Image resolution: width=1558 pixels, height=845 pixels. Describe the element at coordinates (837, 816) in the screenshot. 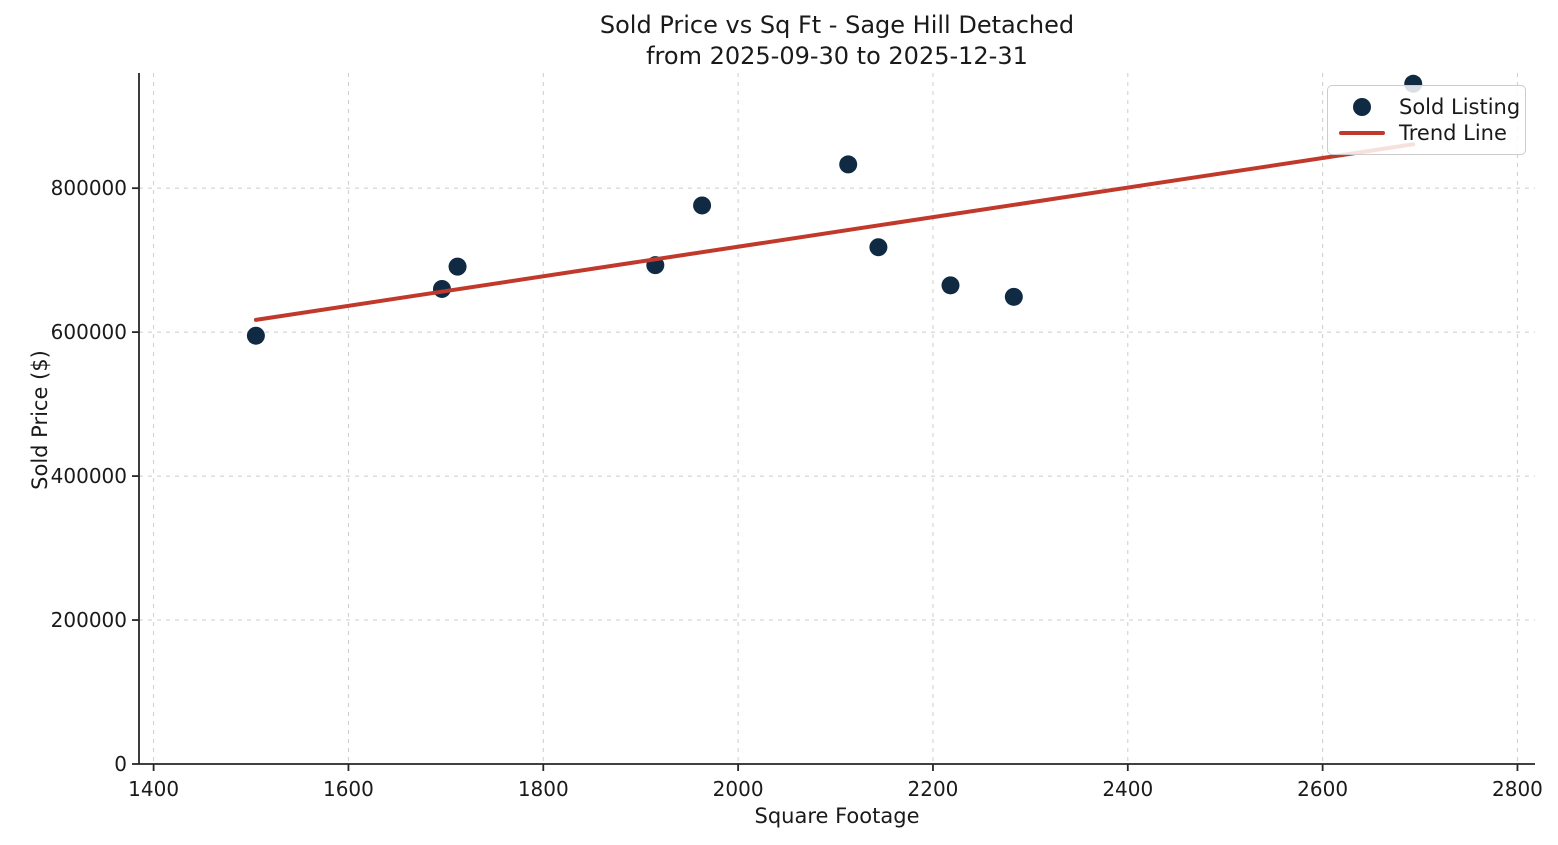

I see `x-axis-label: Square Footage` at that location.